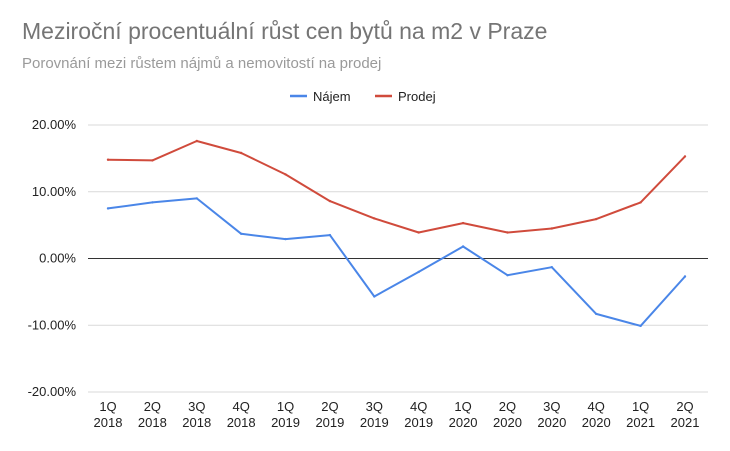  What do you see at coordinates (52, 324) in the screenshot?
I see `y-tick-label: -10.00%` at bounding box center [52, 324].